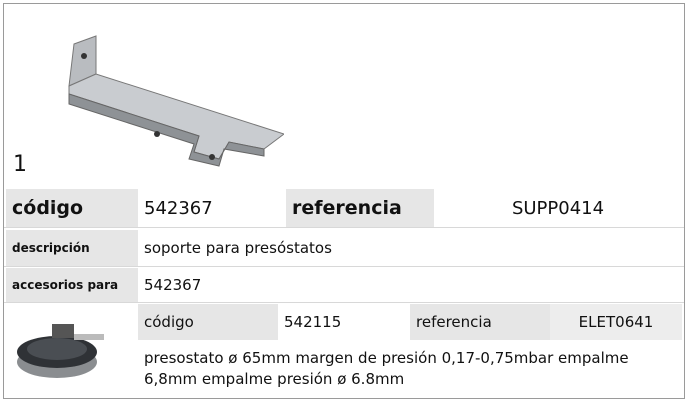  I want to click on descripcion-label: descripción, so click(72, 248).